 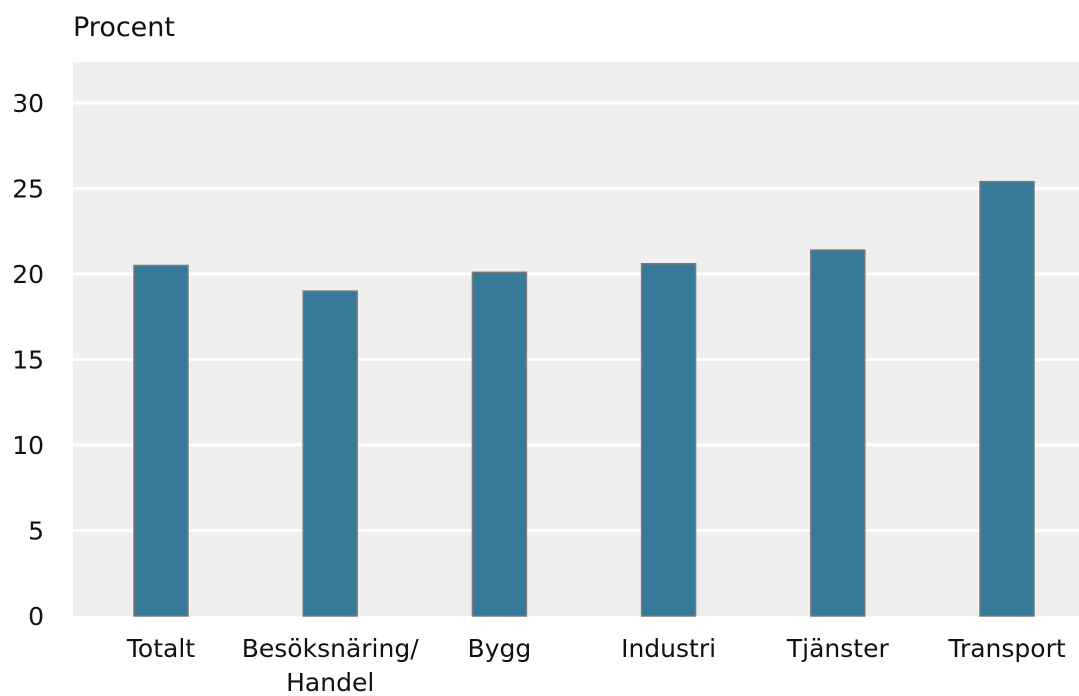 What do you see at coordinates (838, 648) in the screenshot?
I see `x-tick-label: Tjänster` at bounding box center [838, 648].